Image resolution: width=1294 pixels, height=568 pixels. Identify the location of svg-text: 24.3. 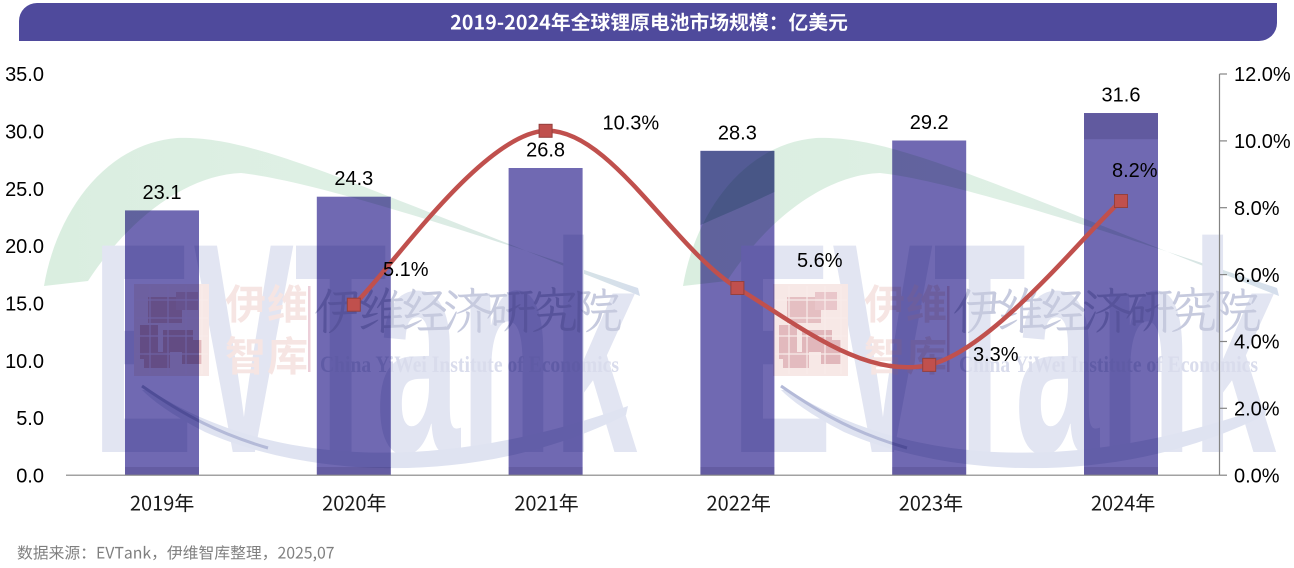
(353, 179).